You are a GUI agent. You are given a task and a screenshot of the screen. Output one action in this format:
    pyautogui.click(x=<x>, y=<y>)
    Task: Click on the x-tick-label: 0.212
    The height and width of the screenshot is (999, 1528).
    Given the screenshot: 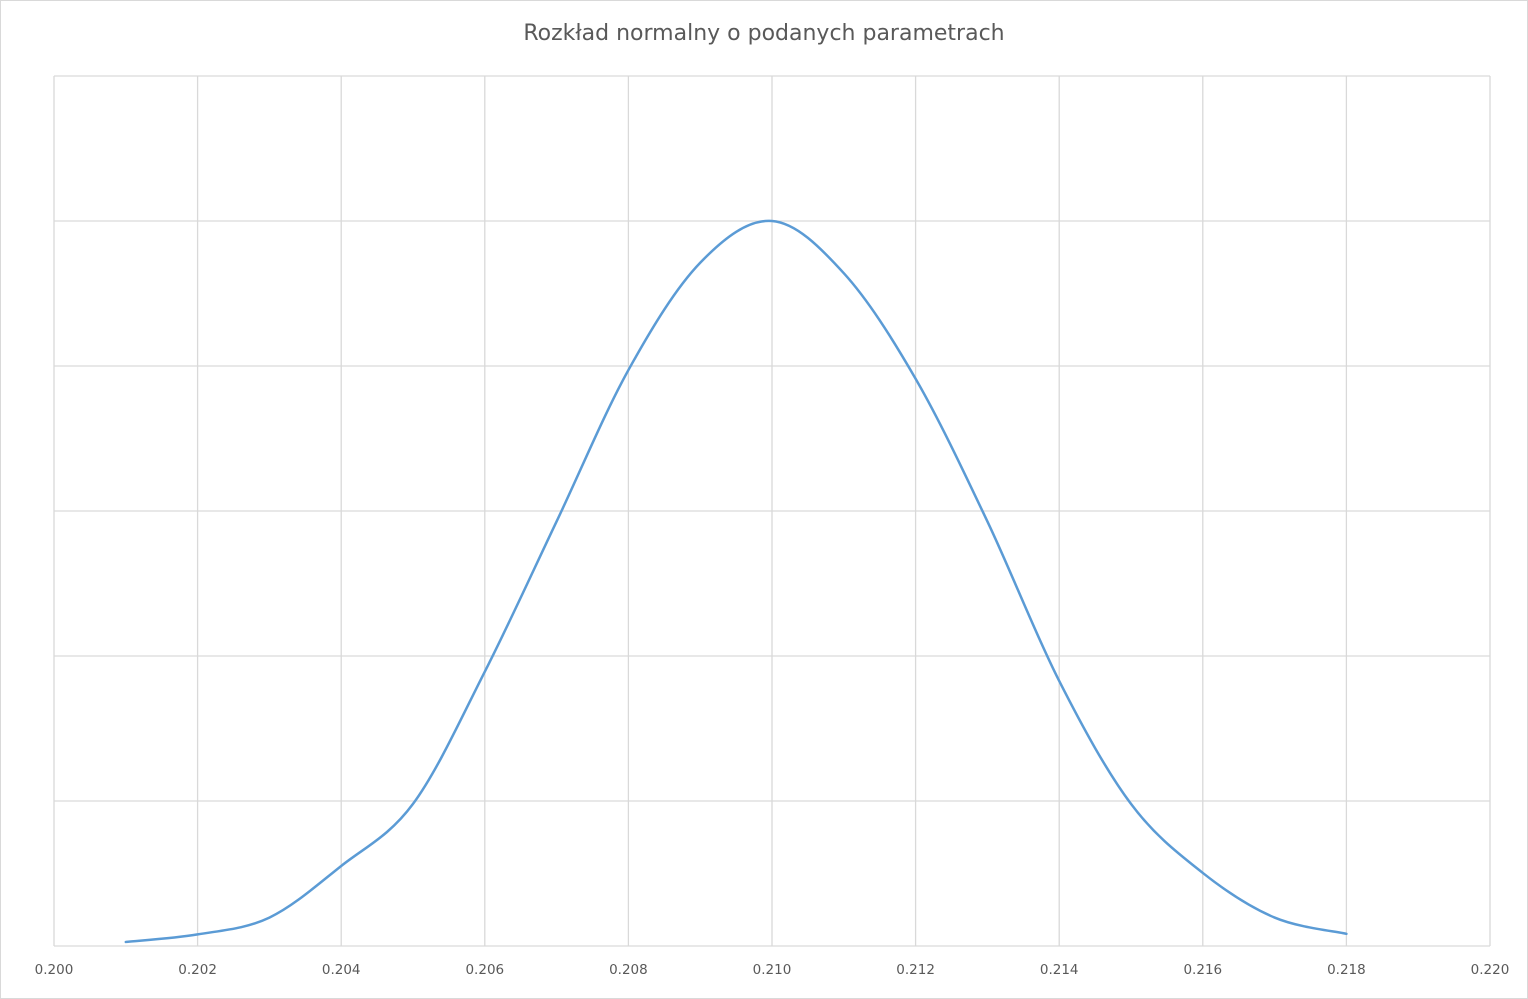 What is the action you would take?
    pyautogui.click(x=915, y=970)
    